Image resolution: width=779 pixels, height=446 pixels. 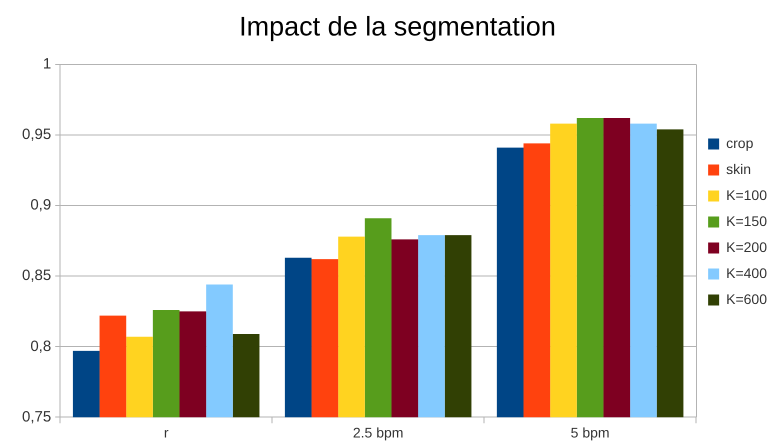 What do you see at coordinates (747, 272) in the screenshot?
I see `legend-label: K=400` at bounding box center [747, 272].